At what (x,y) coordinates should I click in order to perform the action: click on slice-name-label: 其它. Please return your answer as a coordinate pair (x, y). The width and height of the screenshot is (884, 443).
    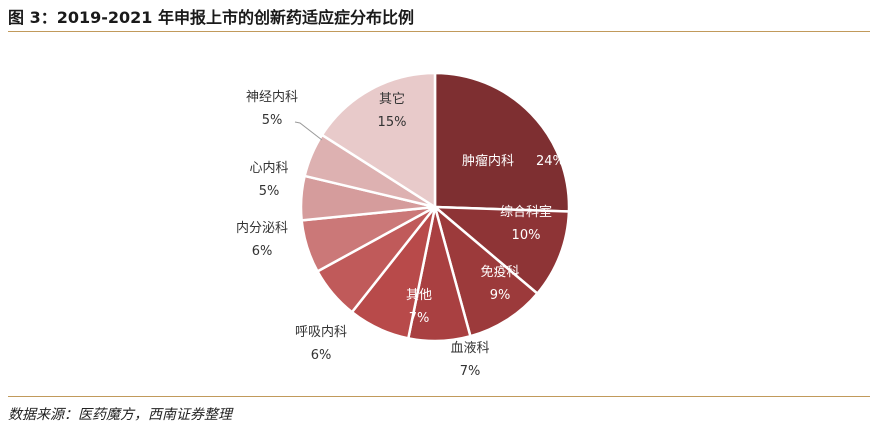
    Looking at the image, I should click on (392, 99).